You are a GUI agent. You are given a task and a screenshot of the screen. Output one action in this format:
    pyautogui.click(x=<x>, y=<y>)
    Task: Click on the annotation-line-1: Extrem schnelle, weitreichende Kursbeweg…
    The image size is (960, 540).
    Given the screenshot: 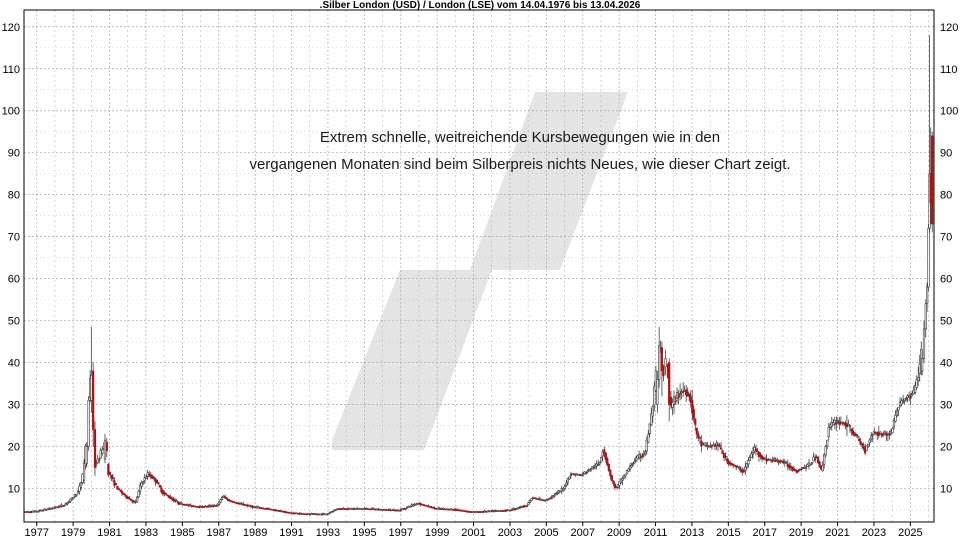 What is the action you would take?
    pyautogui.click(x=520, y=137)
    